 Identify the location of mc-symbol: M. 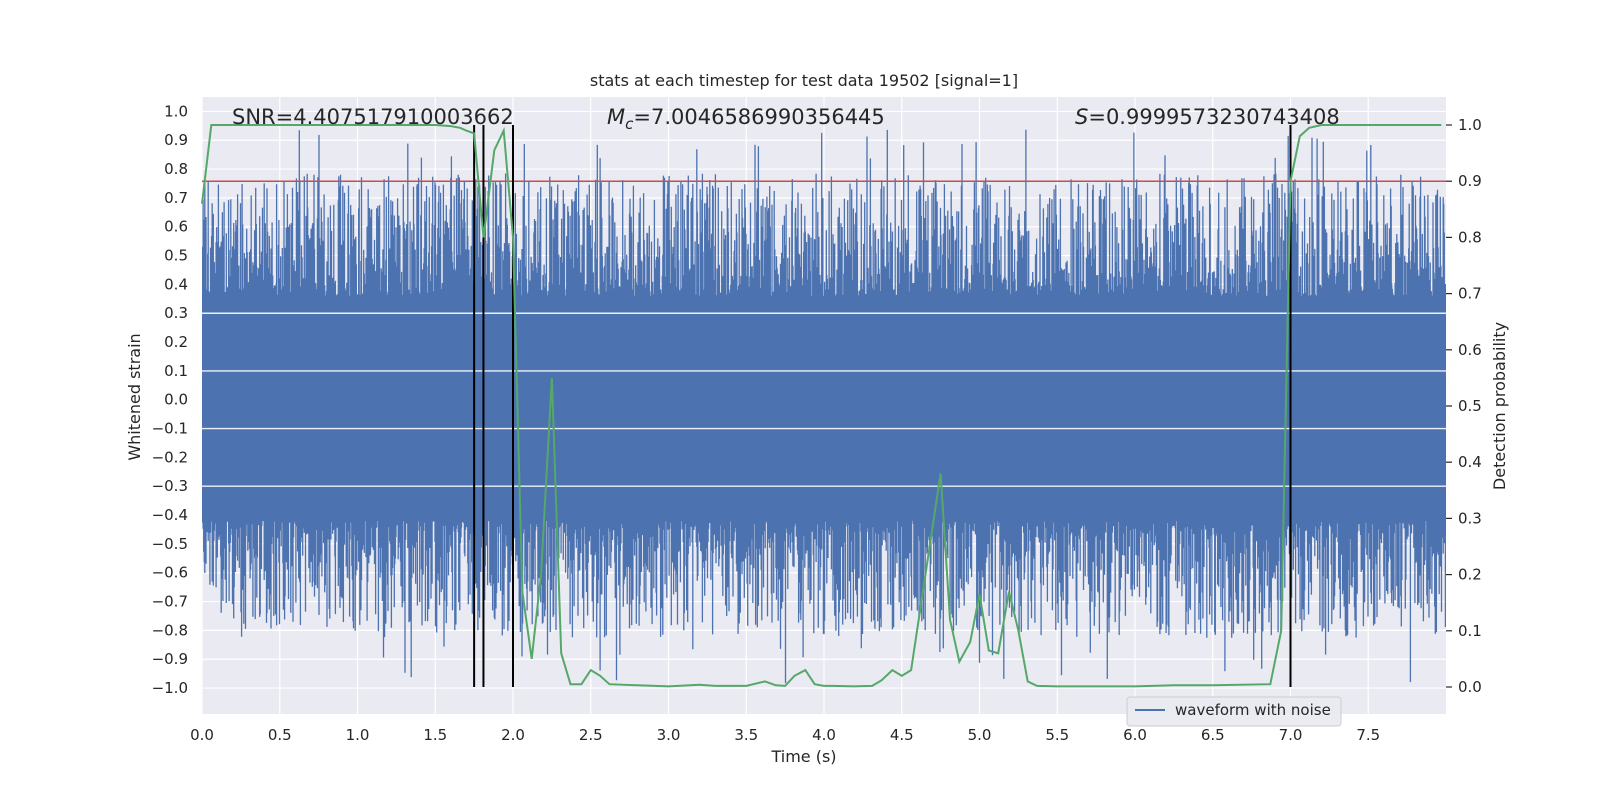
(616, 117).